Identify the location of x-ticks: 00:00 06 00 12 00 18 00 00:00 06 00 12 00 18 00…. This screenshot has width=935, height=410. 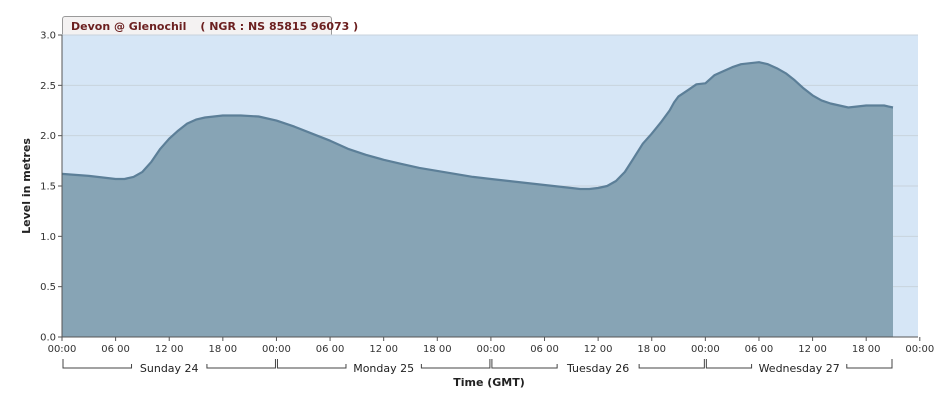
(491, 346).